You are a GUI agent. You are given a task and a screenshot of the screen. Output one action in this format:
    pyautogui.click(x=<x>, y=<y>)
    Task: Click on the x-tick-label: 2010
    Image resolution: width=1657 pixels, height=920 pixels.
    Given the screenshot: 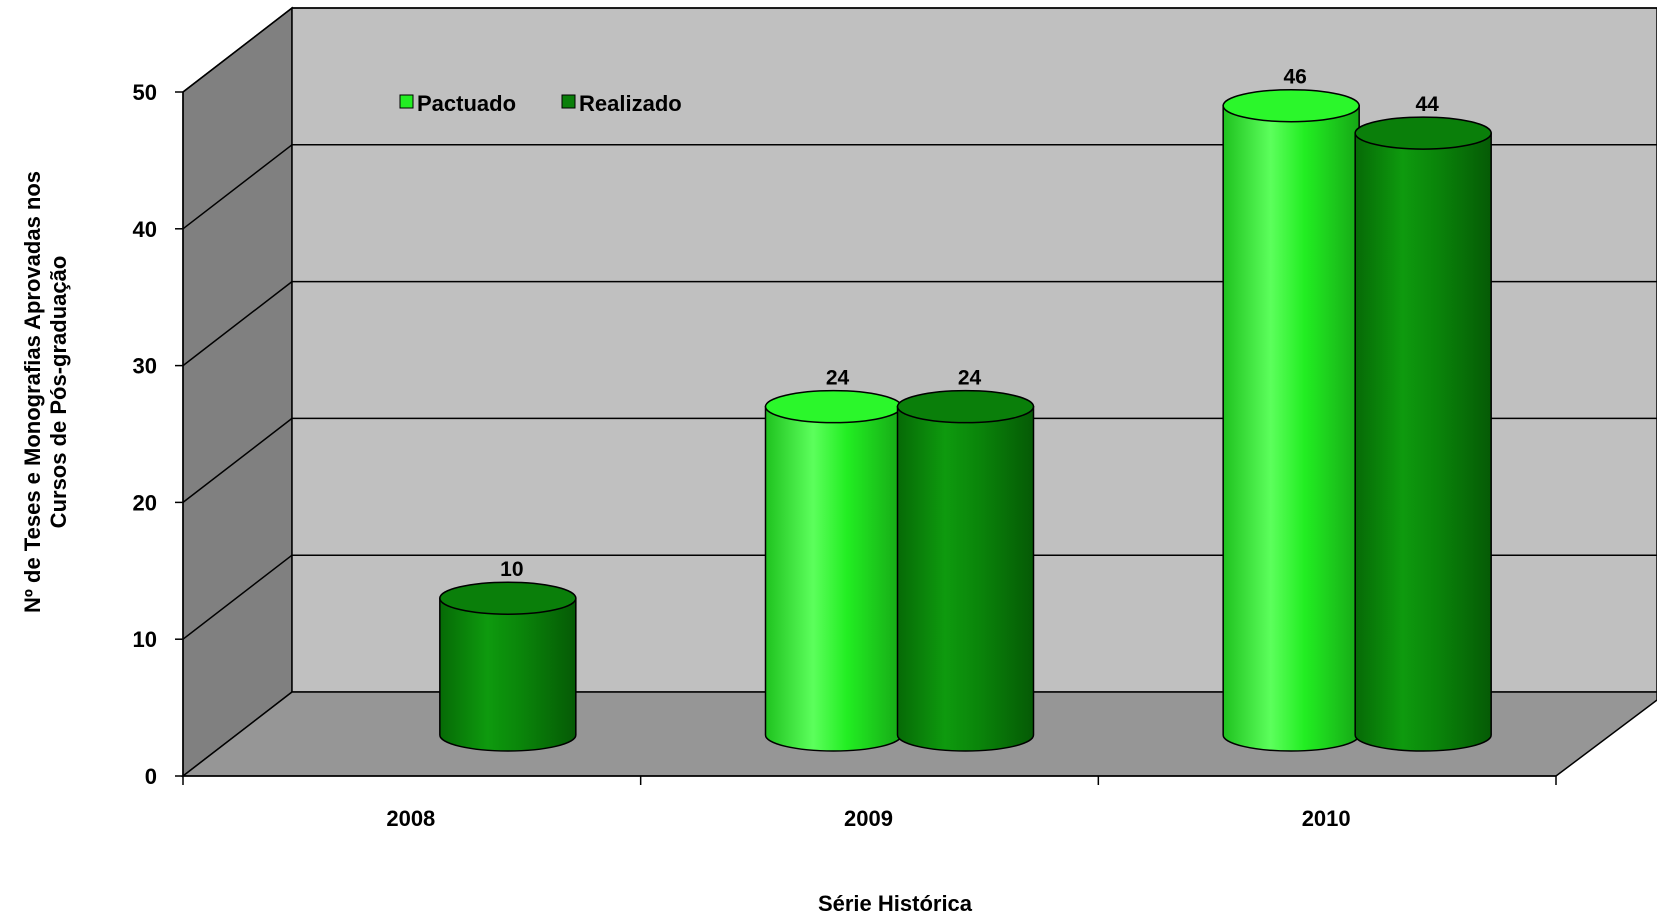 What is the action you would take?
    pyautogui.click(x=1326, y=818)
    